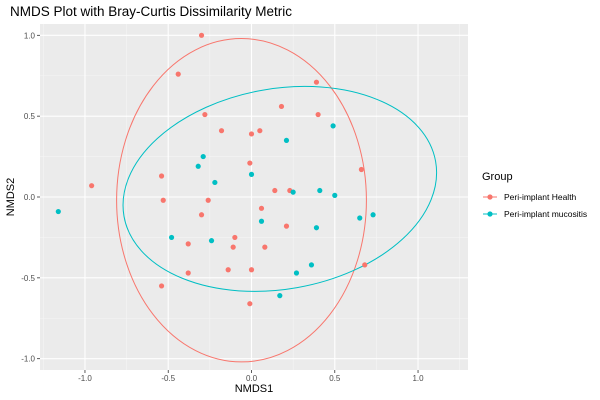 The height and width of the screenshot is (400, 600). What do you see at coordinates (30, 35) in the screenshot?
I see `y-tick-label: 1.0` at bounding box center [30, 35].